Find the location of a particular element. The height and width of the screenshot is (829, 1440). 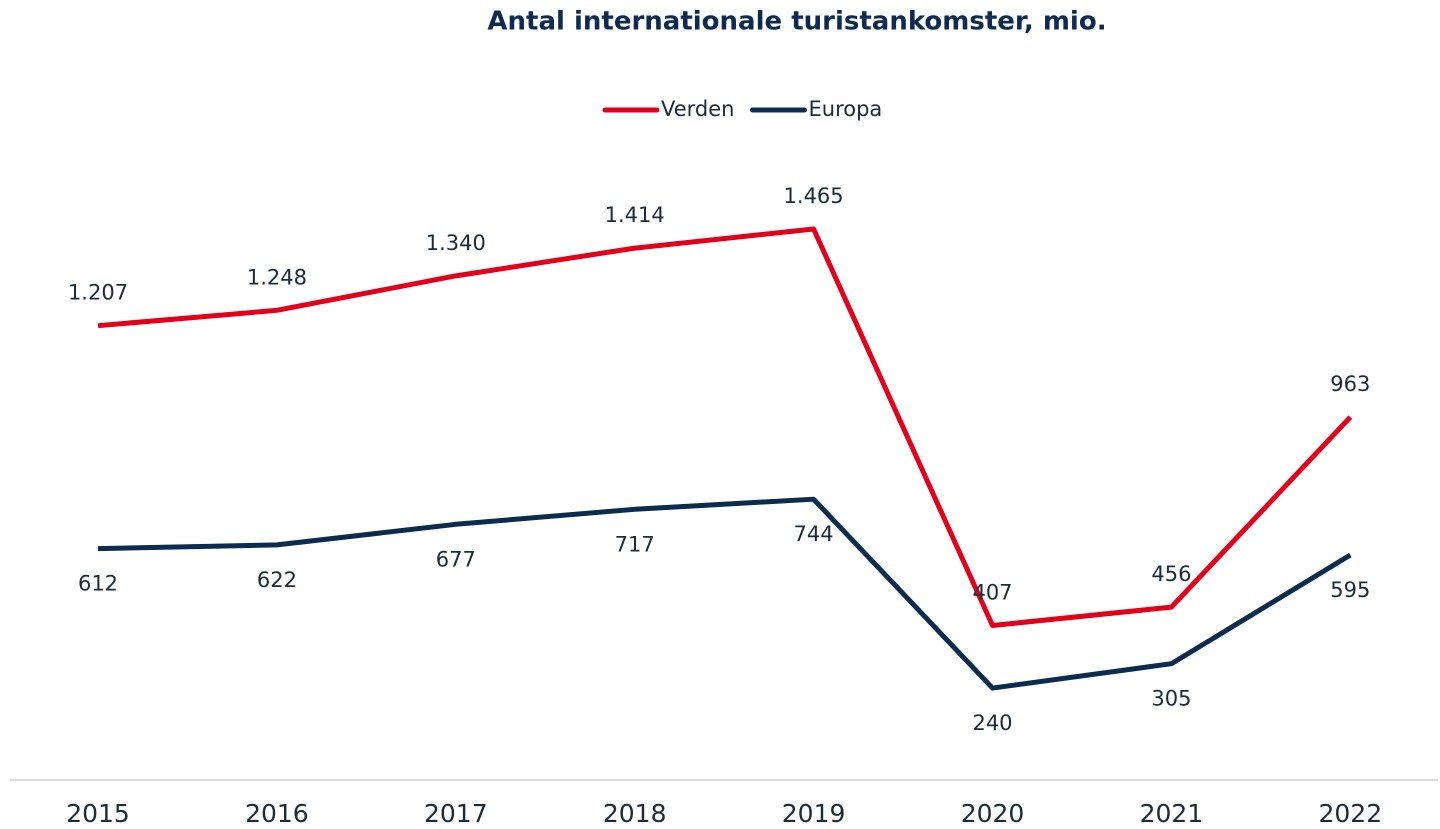

data-label: 1.340 is located at coordinates (456, 243).